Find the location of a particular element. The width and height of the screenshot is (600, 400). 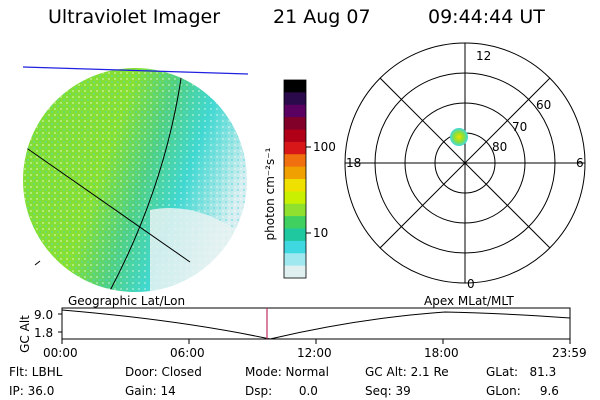

status-ip: IP: 36.0 is located at coordinates (32, 391).